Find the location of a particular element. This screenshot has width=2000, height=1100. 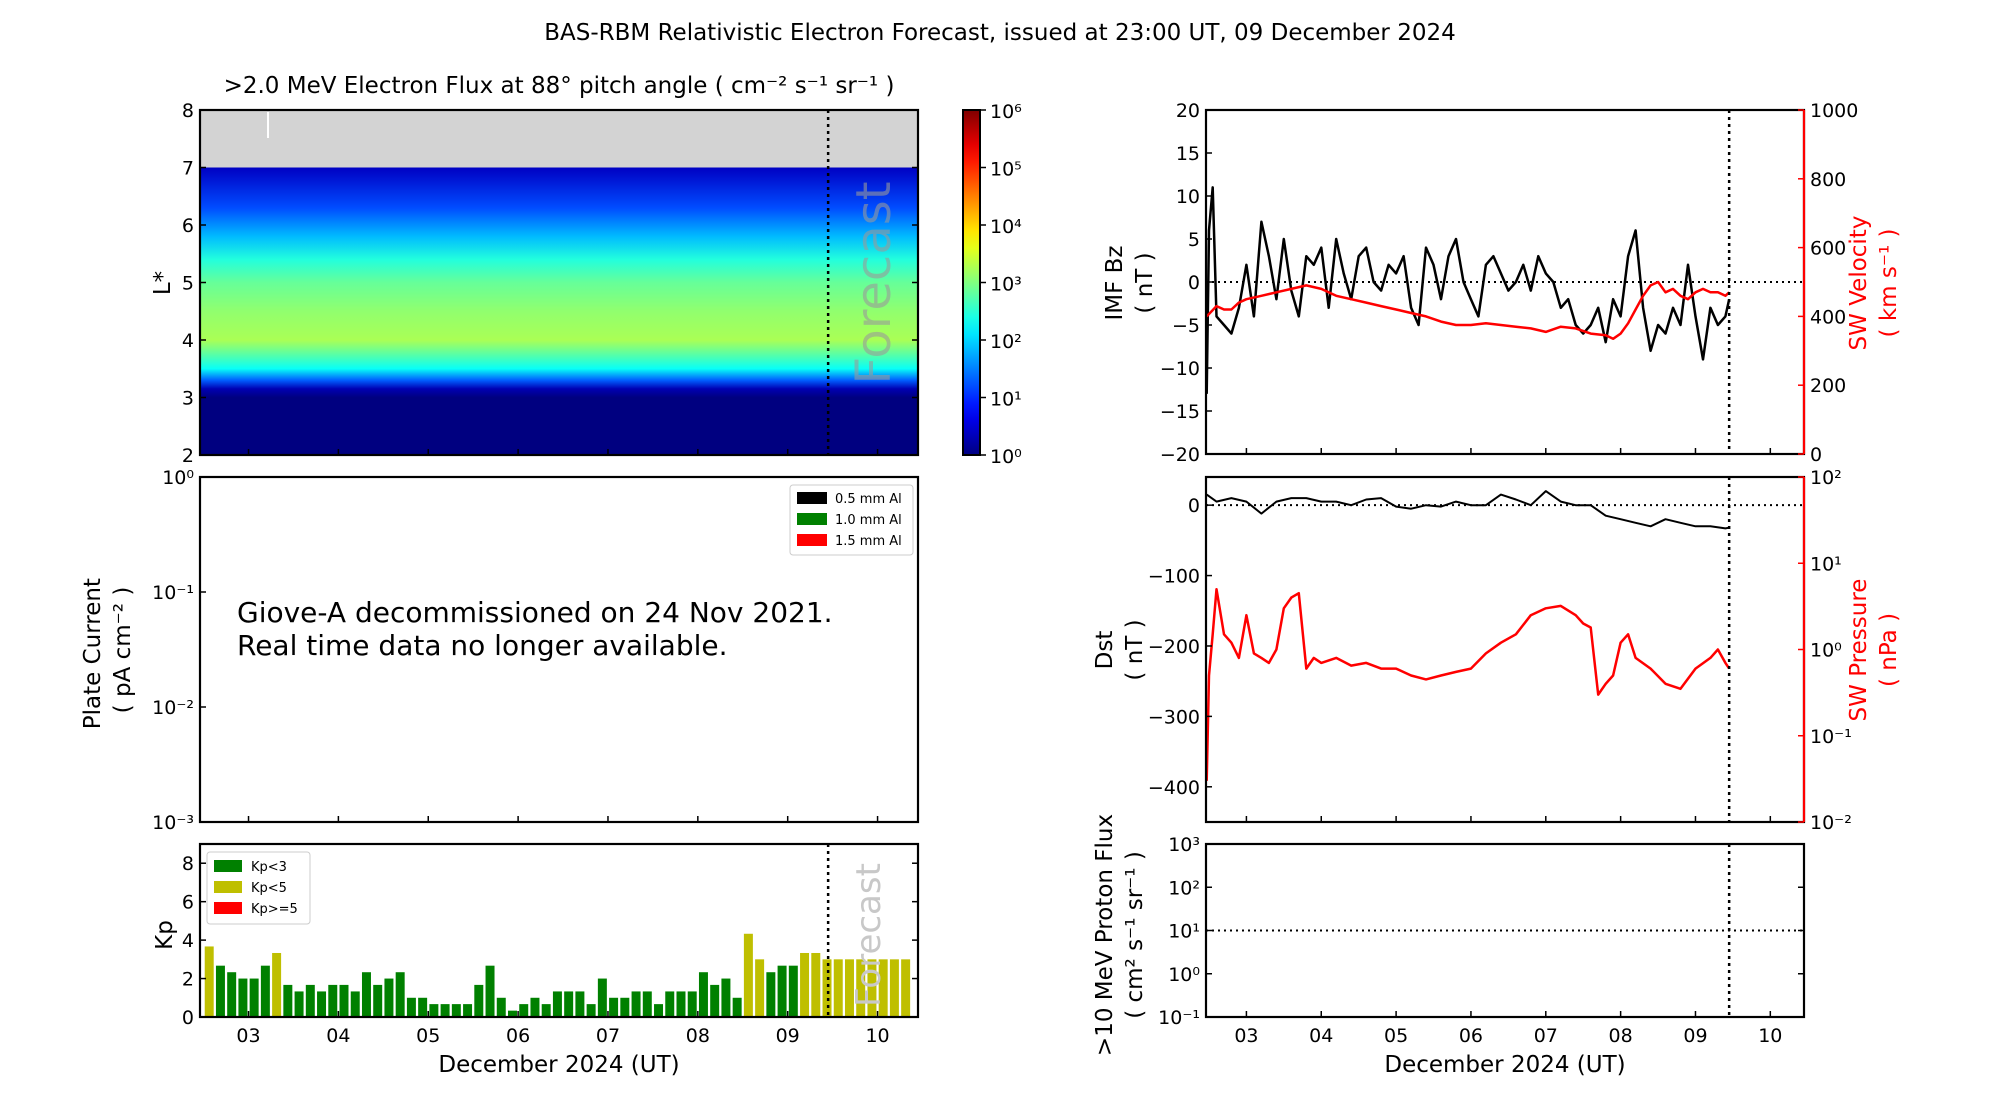

imf-bz-line is located at coordinates (1468, 290).